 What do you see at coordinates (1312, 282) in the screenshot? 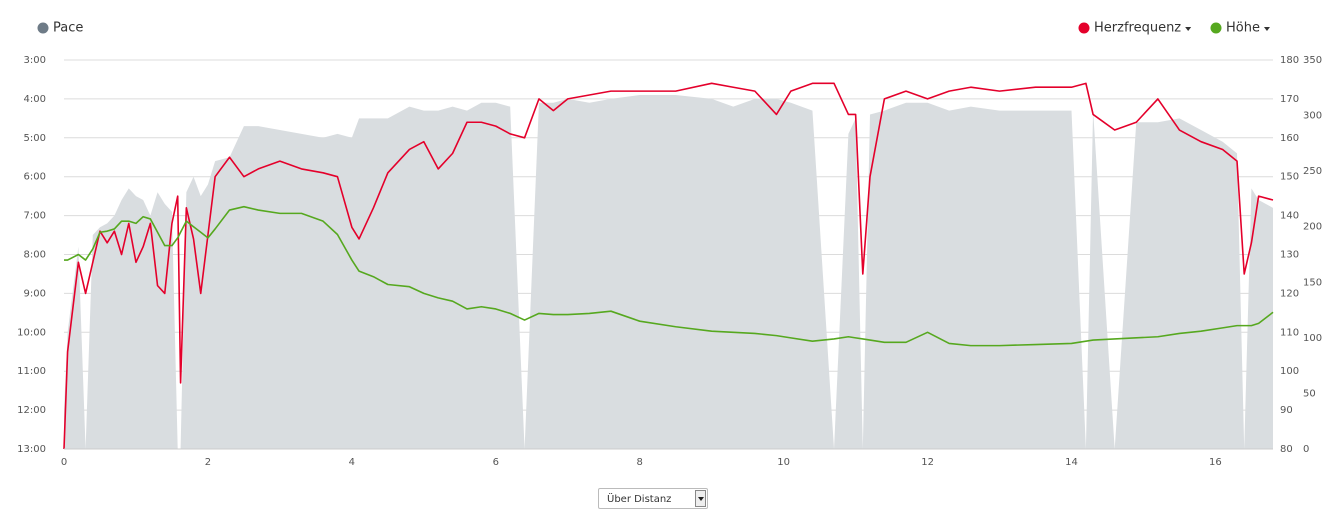
I see `y3-tick-label: 150` at bounding box center [1312, 282].